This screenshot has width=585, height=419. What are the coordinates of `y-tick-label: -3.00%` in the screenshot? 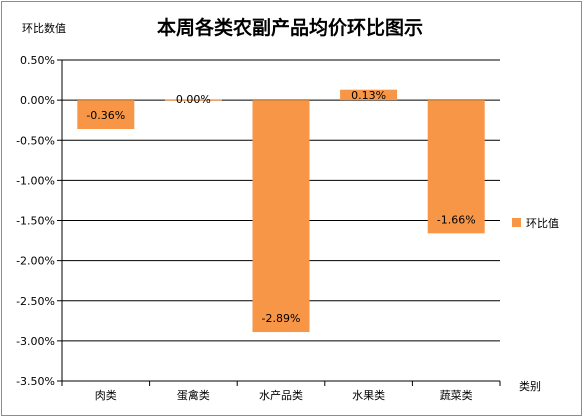 It's located at (35, 341).